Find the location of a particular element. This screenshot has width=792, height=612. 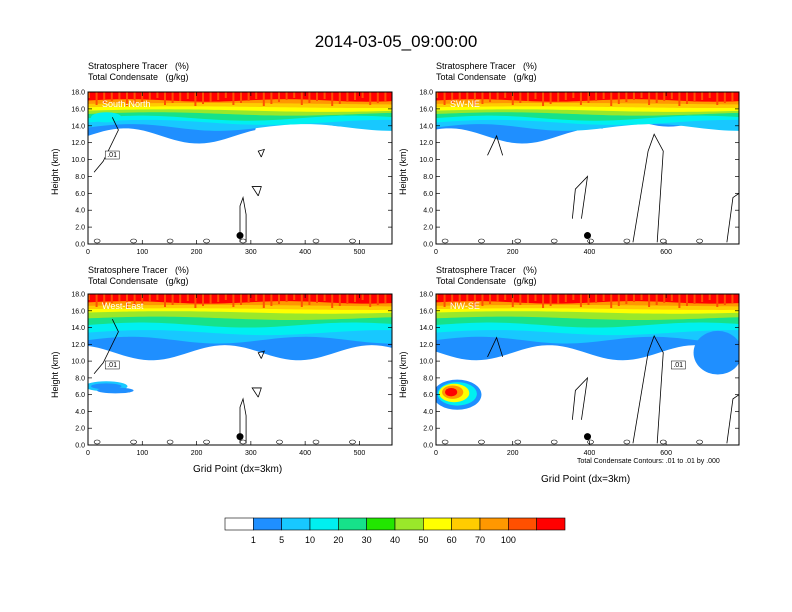

location-marker is located at coordinates (240, 437).